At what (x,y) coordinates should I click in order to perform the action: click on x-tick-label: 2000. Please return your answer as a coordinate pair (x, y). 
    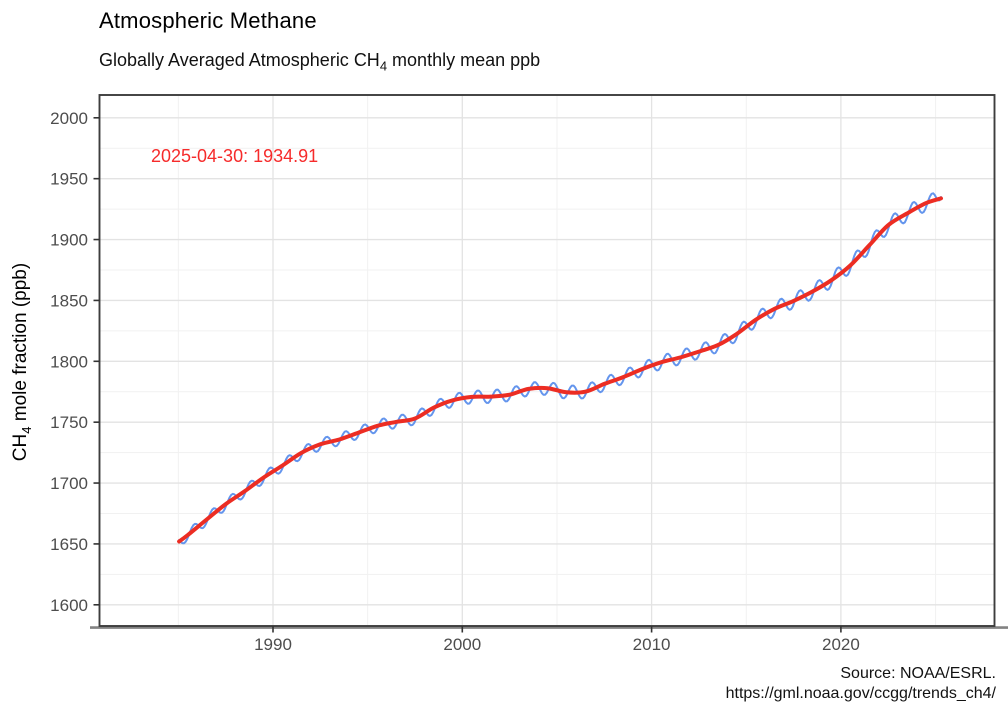
    Looking at the image, I should click on (462, 644).